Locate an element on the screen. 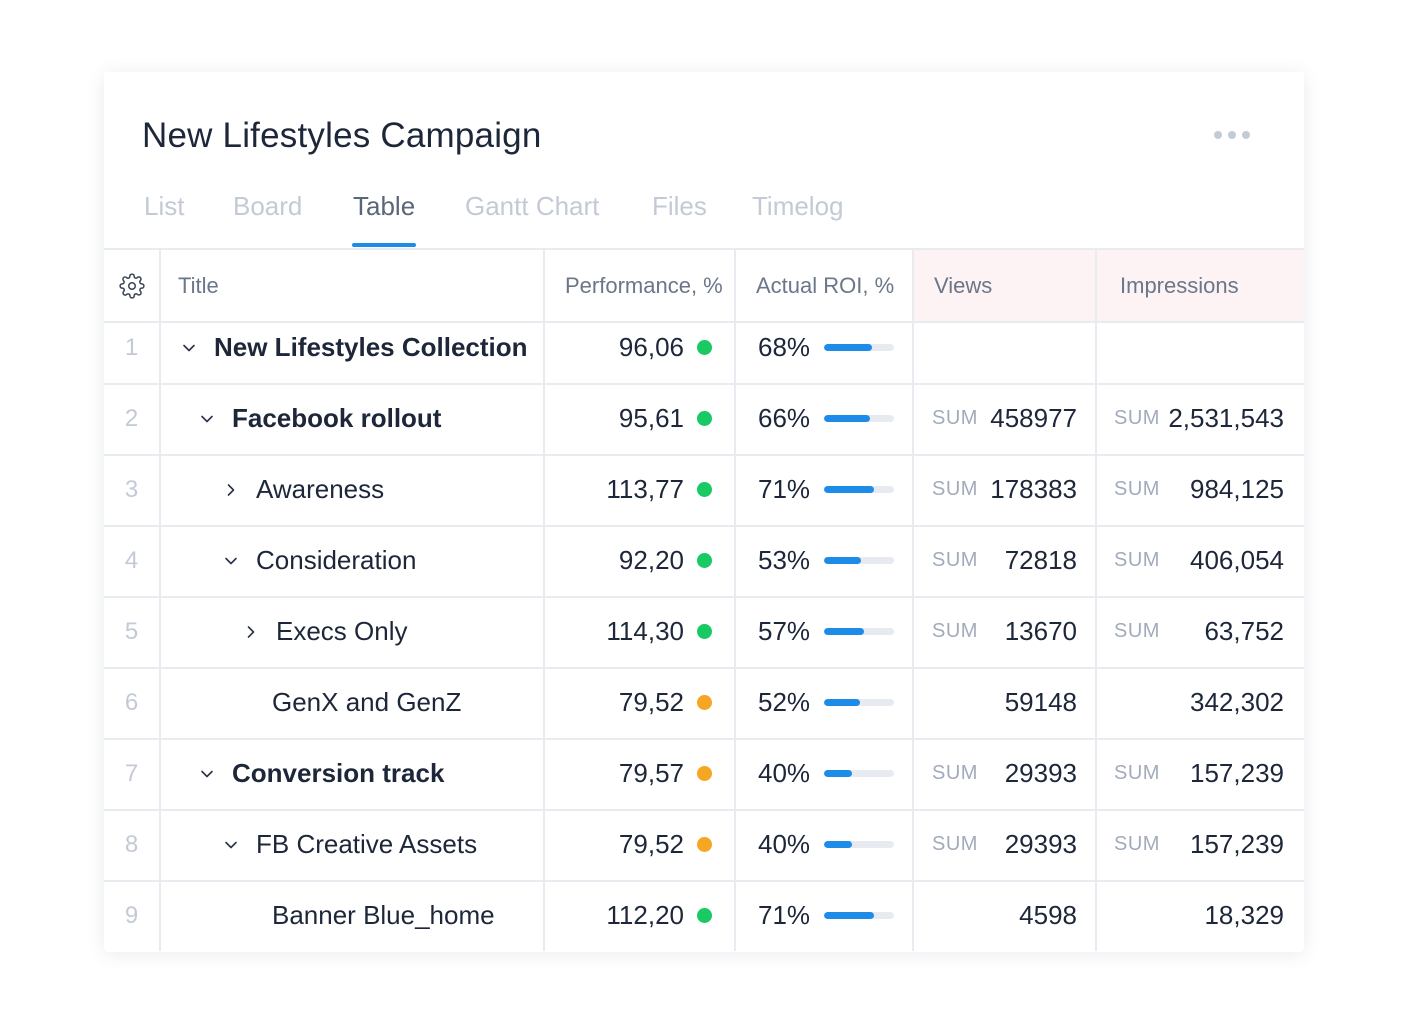  tab-files: Files is located at coordinates (679, 206).